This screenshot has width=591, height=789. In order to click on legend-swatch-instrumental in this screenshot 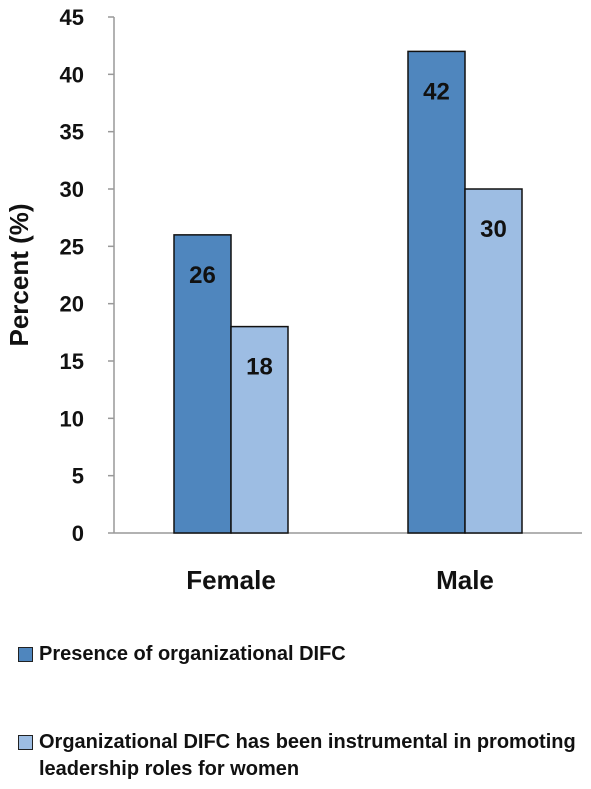, I will do `click(25, 742)`.